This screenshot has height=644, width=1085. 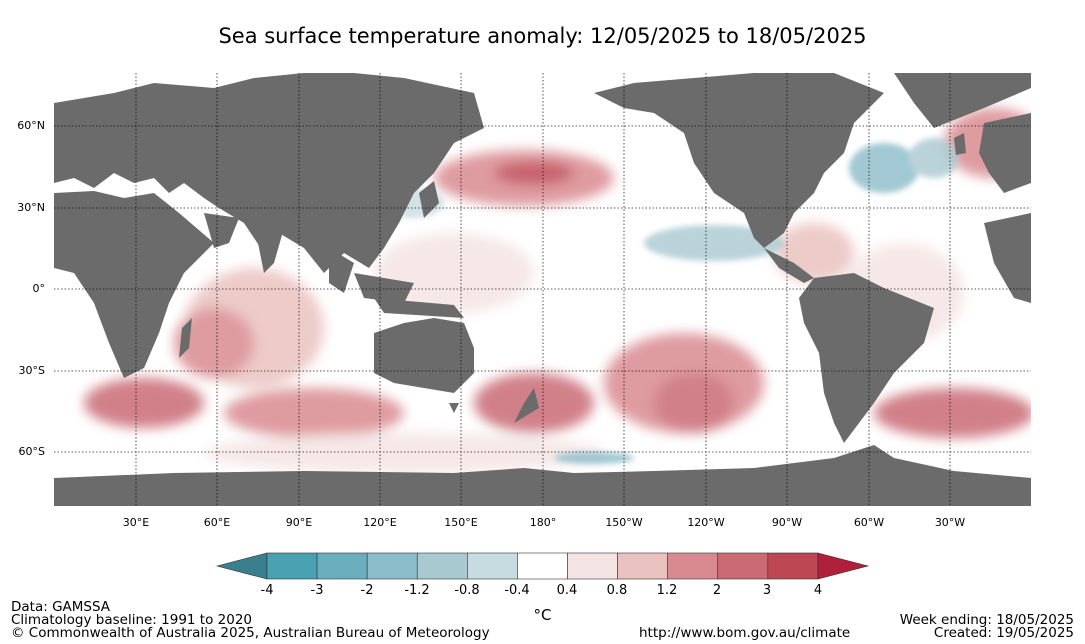 What do you see at coordinates (367, 590) in the screenshot?
I see `colorbar-tick: -2` at bounding box center [367, 590].